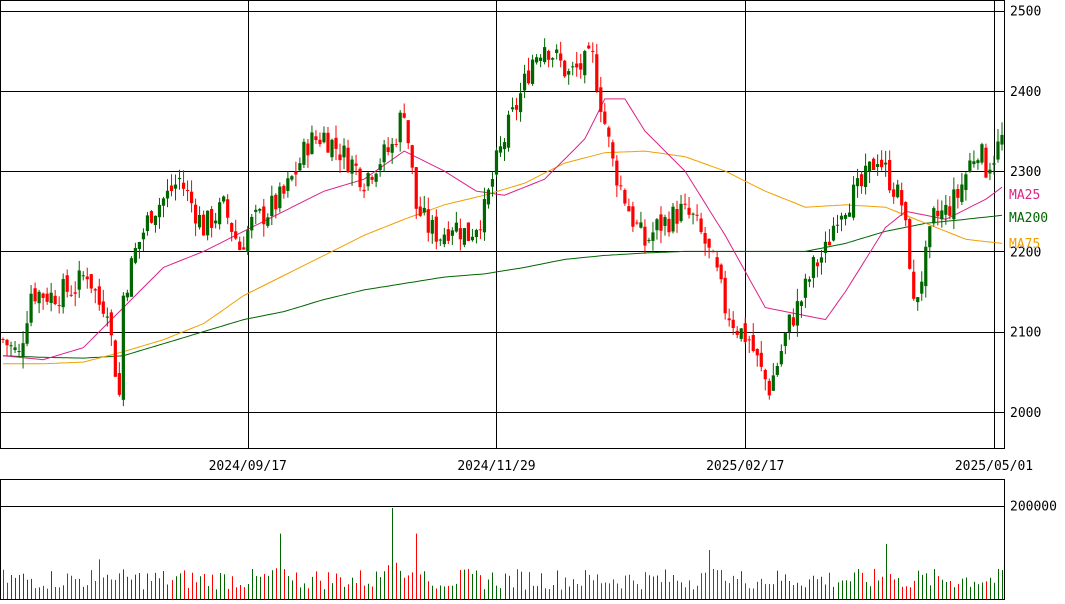 The width and height of the screenshot is (1065, 604). Describe the element at coordinates (994, 466) in the screenshot. I see `date-tick-label: 2025/05/01` at that location.